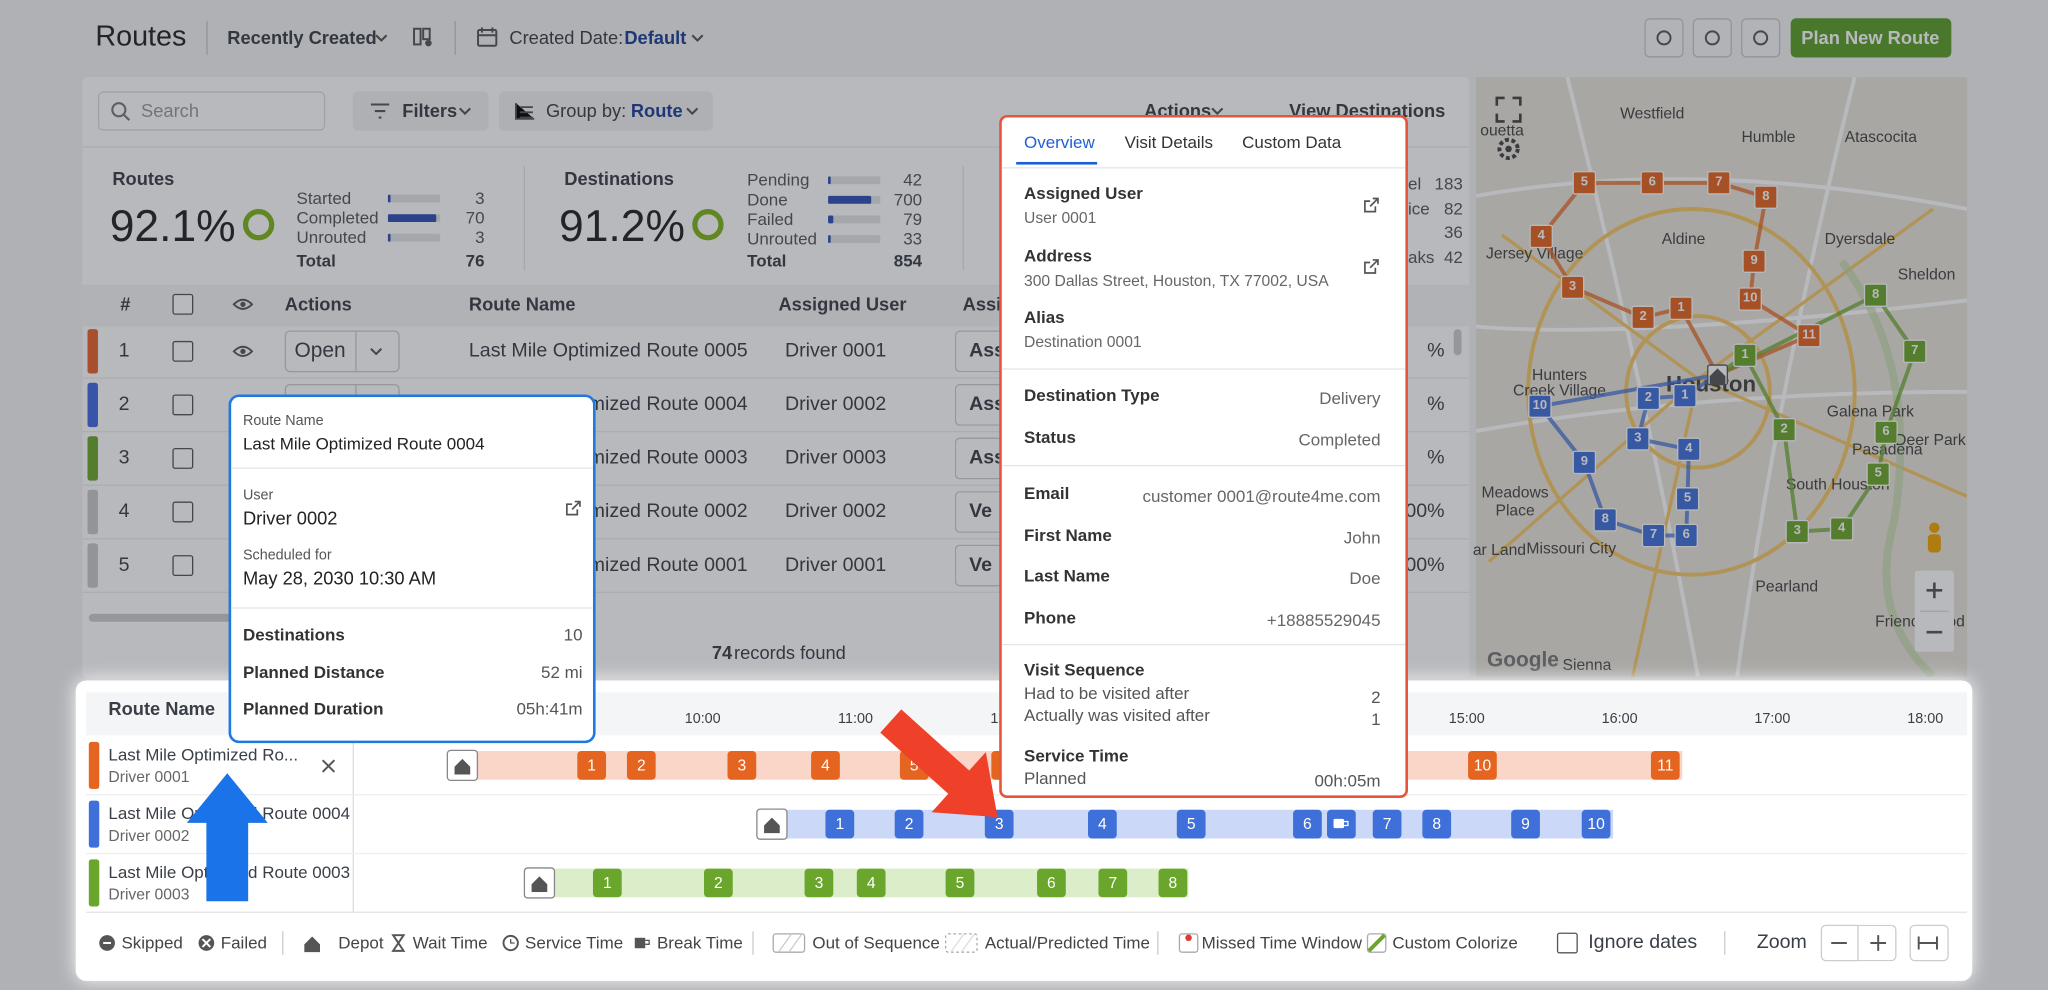  What do you see at coordinates (1057, 163) in the screenshot?
I see `active-tab-indicator` at bounding box center [1057, 163].